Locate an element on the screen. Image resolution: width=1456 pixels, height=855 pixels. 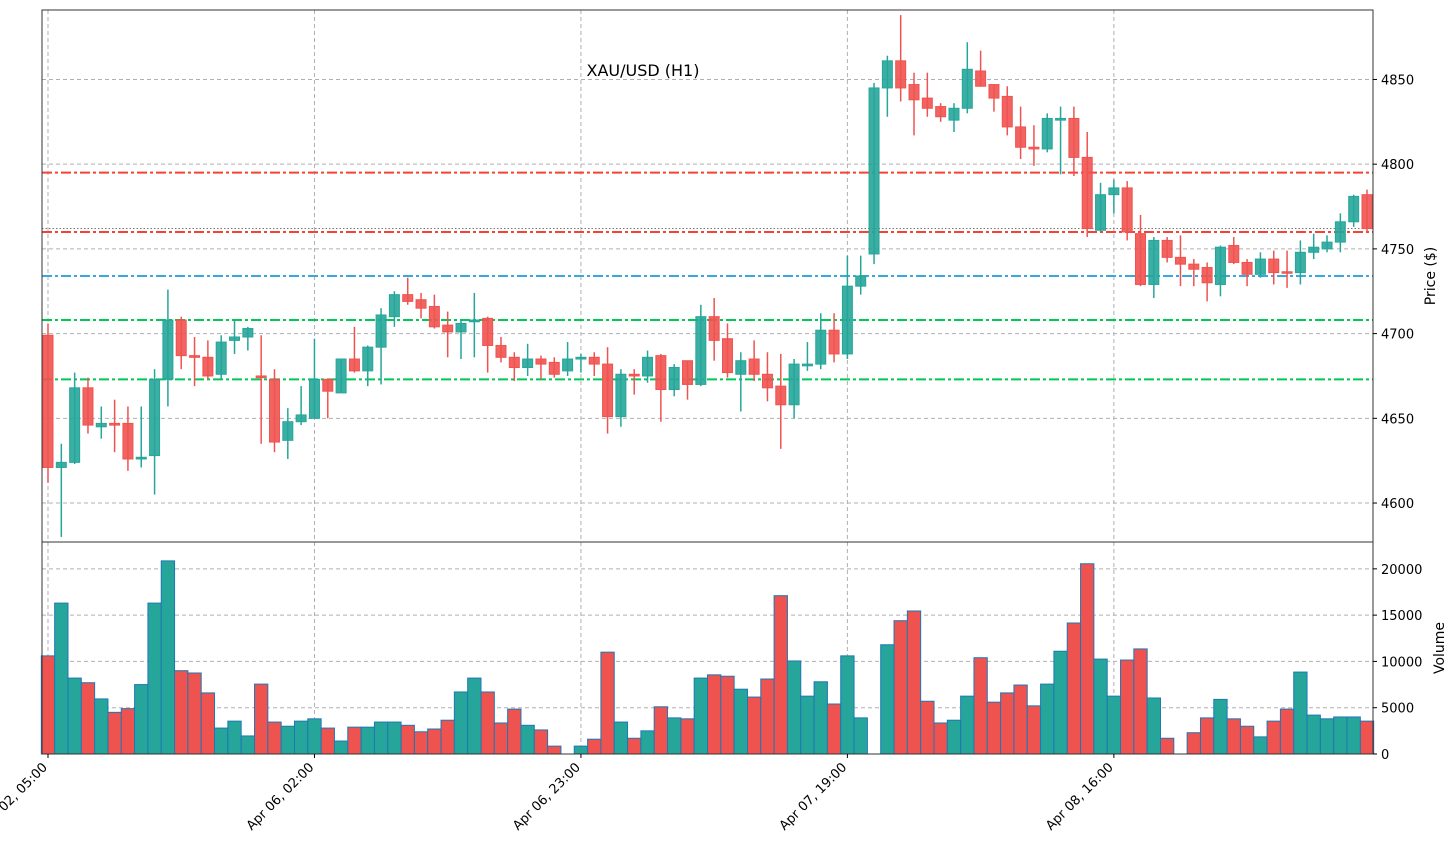
time-tick-label: Apr 02, 05:00 is located at coordinates (25, 796).